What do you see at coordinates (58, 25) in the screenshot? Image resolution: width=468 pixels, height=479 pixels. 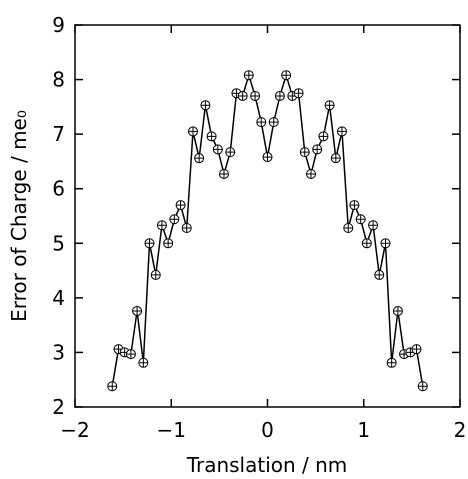 I see `y-tick-label: 9` at bounding box center [58, 25].